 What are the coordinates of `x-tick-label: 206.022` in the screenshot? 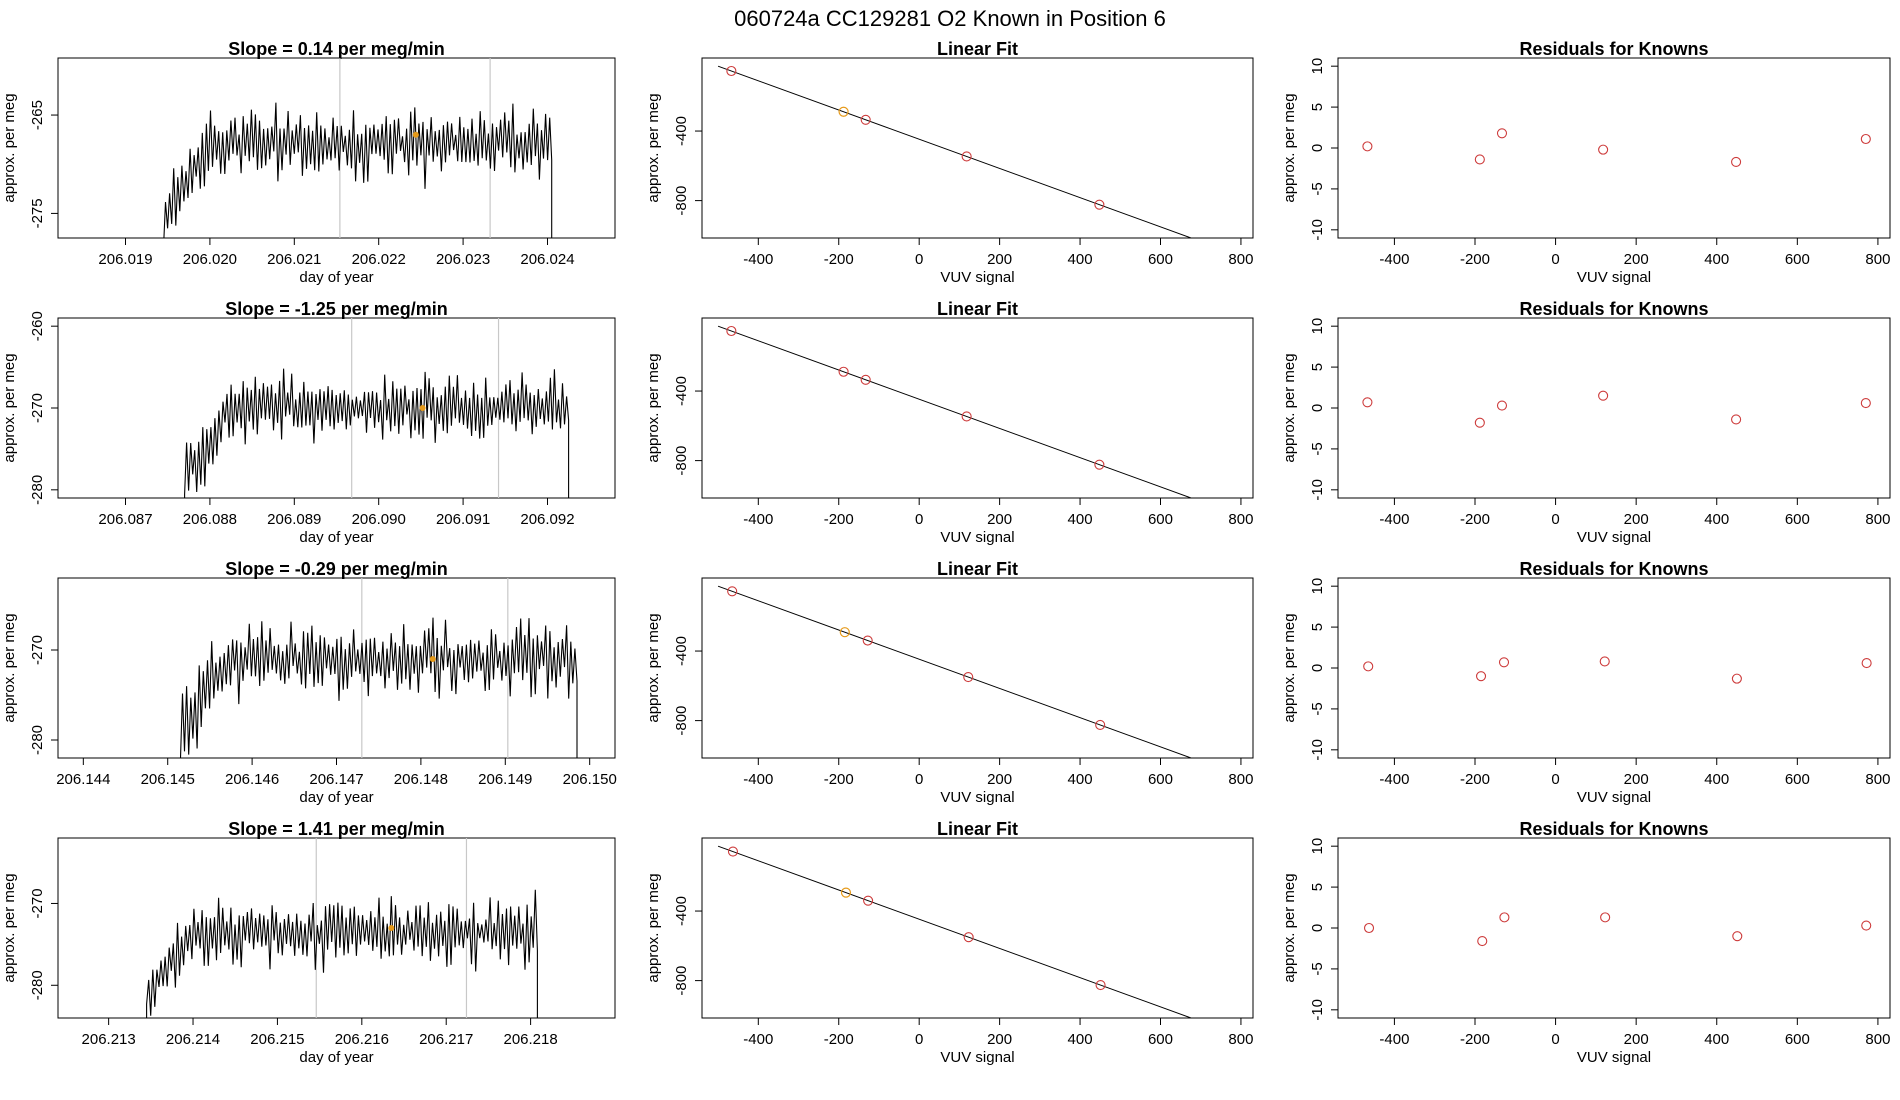 It's located at (379, 259).